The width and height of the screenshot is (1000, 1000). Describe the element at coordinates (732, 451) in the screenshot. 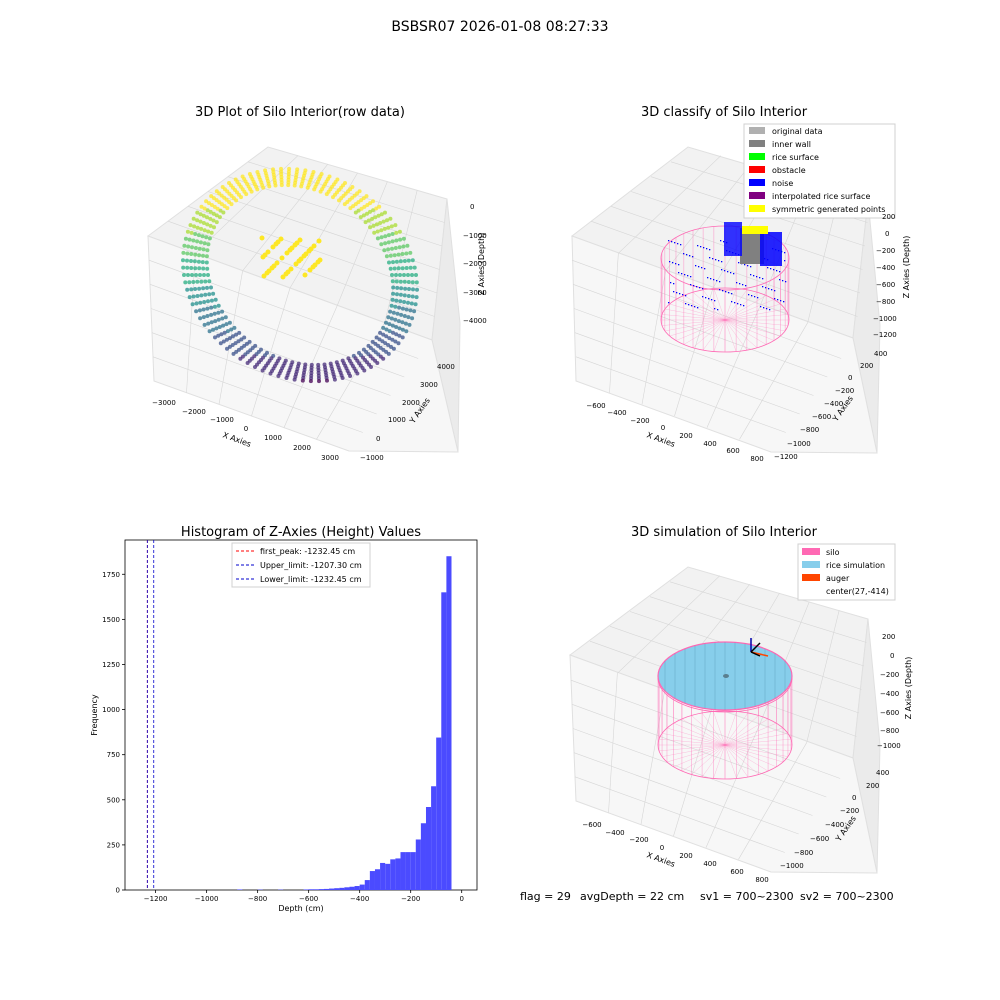

I see `x-tick-label: 600` at that location.